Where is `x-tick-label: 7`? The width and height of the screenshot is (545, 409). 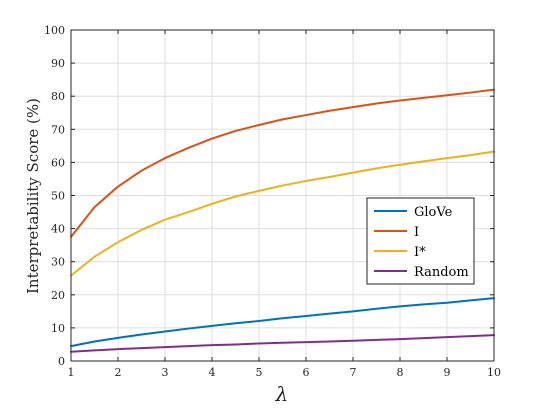 x-tick-label: 7 is located at coordinates (353, 372).